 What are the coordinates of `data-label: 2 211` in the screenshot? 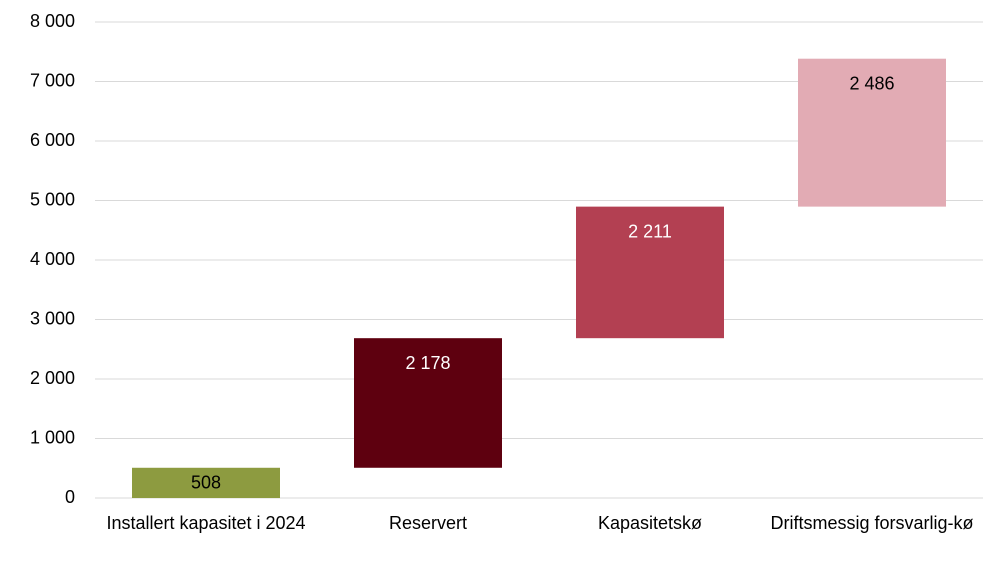 It's located at (650, 231).